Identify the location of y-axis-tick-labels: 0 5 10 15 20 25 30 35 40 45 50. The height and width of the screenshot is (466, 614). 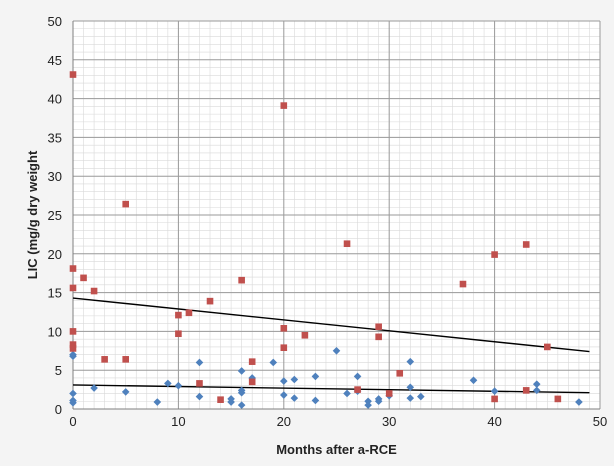
(55, 215).